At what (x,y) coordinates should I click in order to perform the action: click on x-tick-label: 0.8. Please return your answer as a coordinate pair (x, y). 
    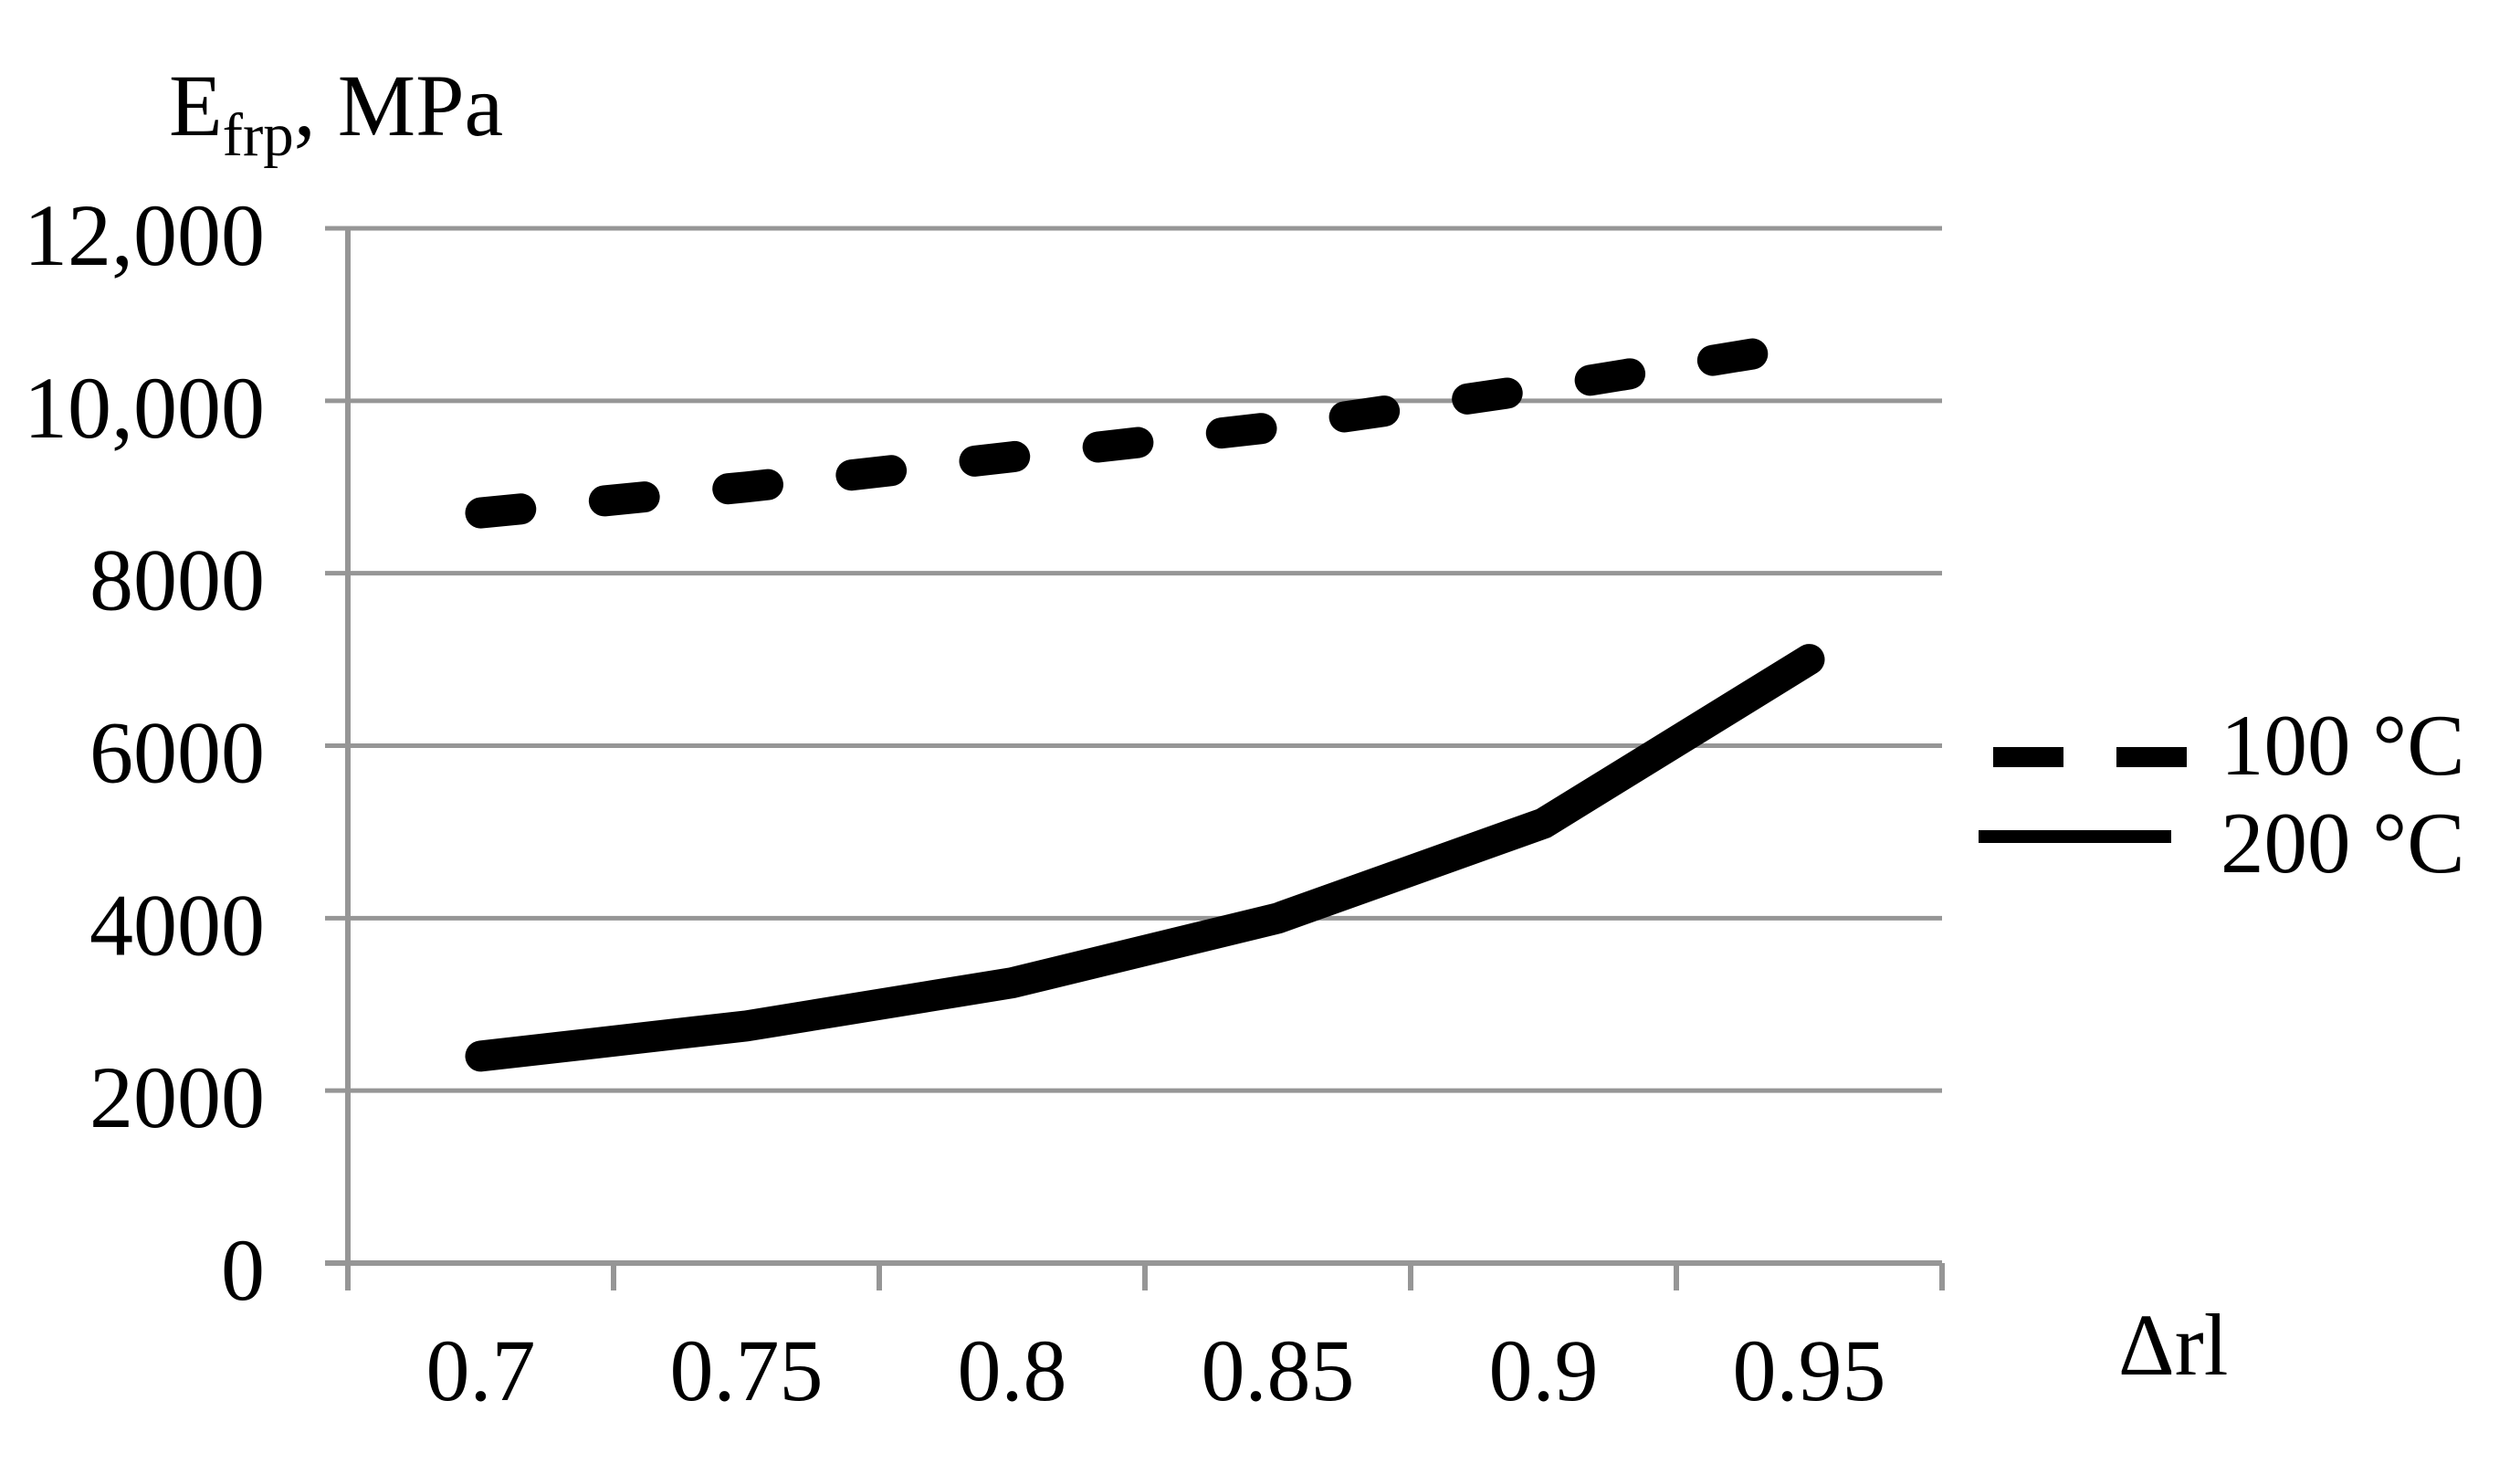
    Looking at the image, I should click on (1013, 1371).